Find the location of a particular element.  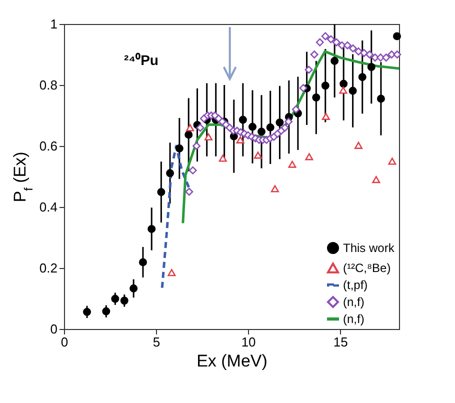

y-tick-label: 0.2 is located at coordinates (48, 268).